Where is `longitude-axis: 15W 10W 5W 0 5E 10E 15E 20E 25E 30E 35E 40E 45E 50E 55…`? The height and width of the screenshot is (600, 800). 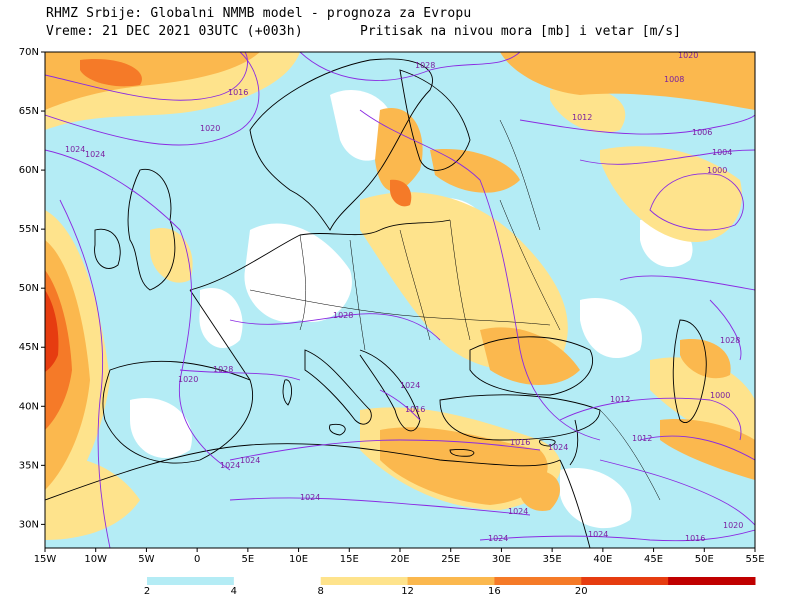 longitude-axis: 15W 10W 5W 0 5E 10E 15E 20E 25E 30E 35E 40E 45E 50E 55… is located at coordinates (399, 556).